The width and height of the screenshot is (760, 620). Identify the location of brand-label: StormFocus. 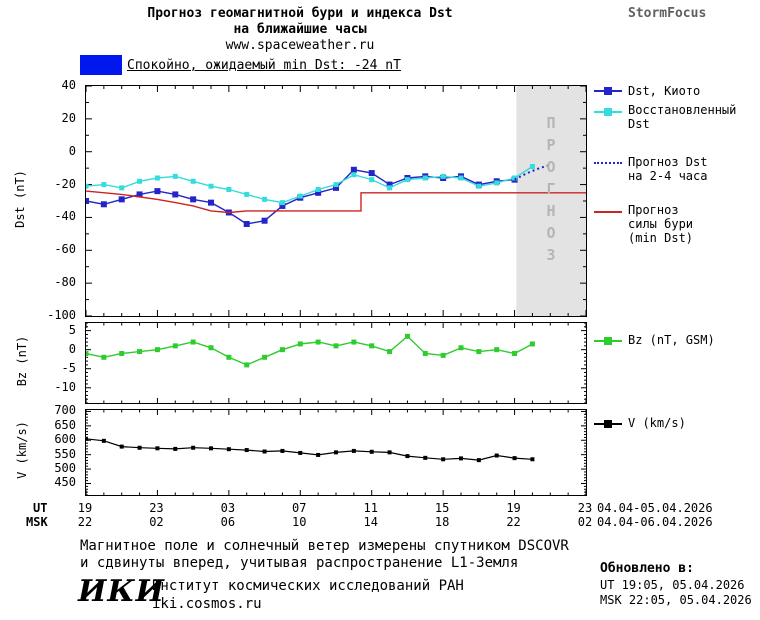
(667, 13).